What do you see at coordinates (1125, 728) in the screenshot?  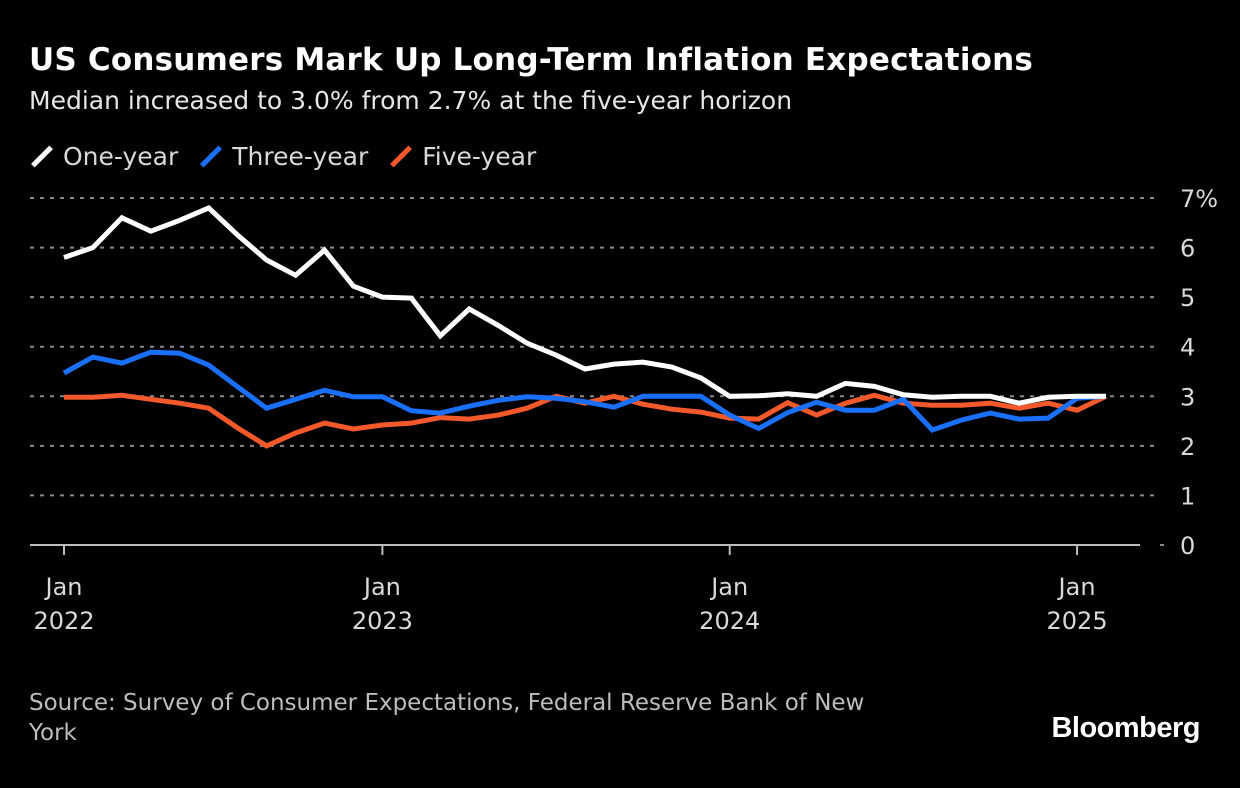 I see `bloomberg-logo: Bloomberg` at bounding box center [1125, 728].